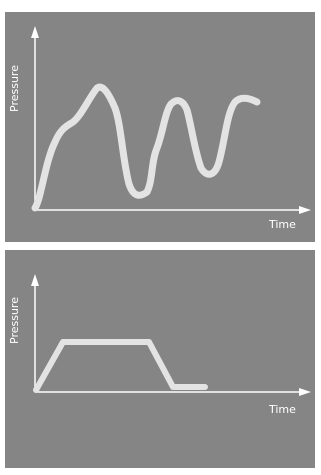 The height and width of the screenshot is (475, 321). I want to click on pressure-curve-pulse, so click(120, 366).